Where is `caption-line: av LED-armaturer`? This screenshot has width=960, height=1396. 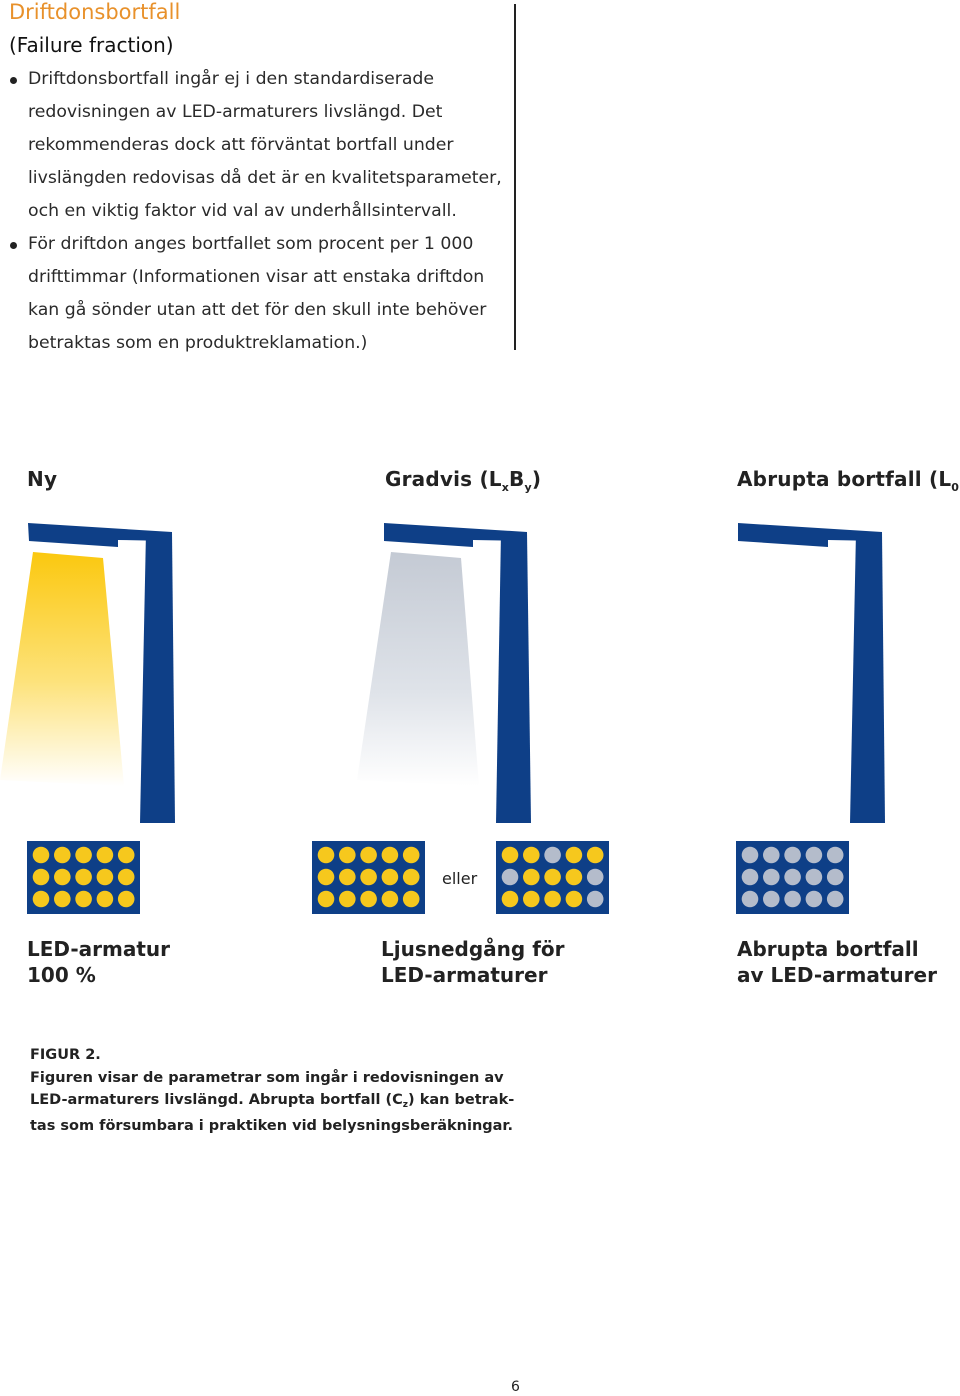 caption-line: av LED-armaturer is located at coordinates (837, 975).